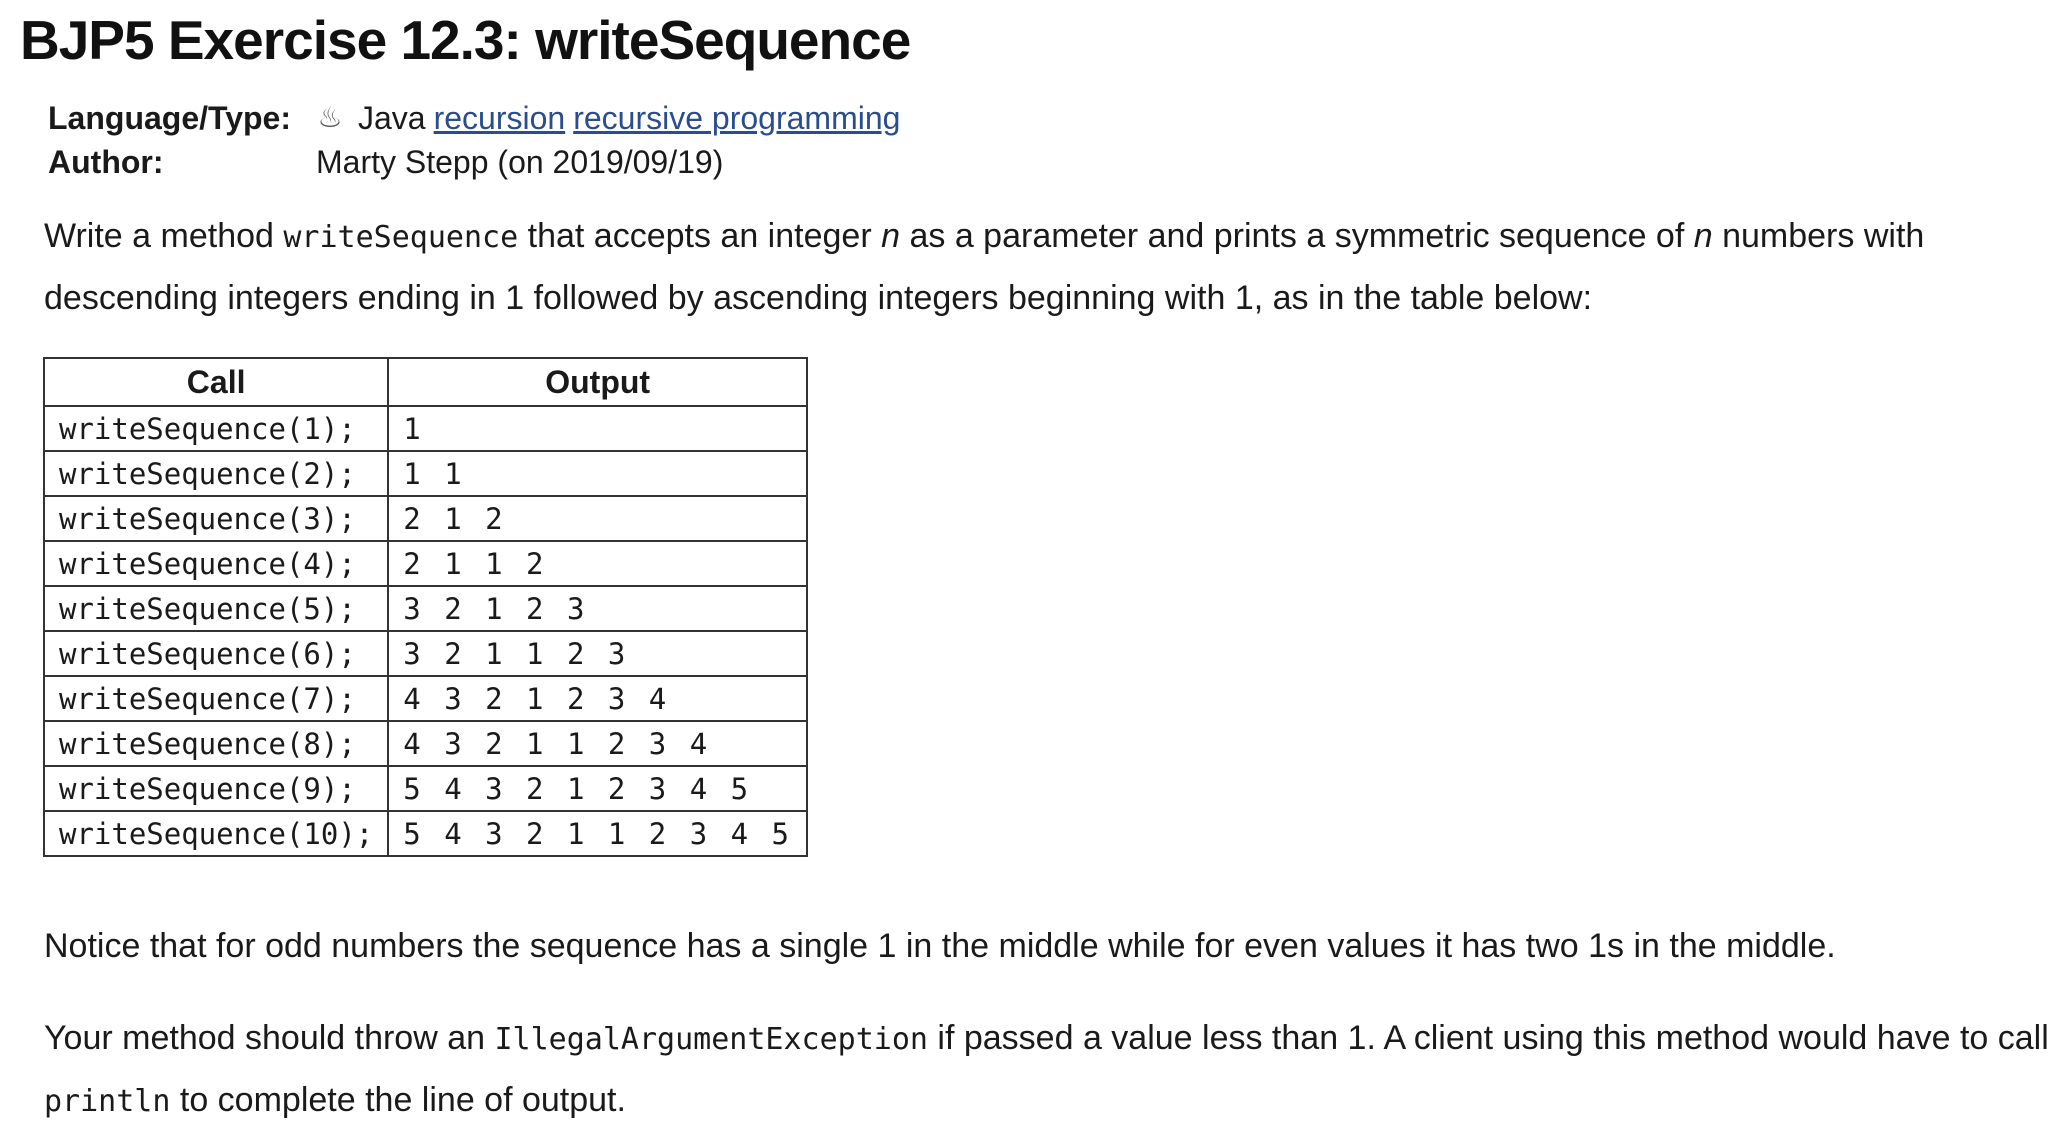 This screenshot has width=2058, height=1146. What do you see at coordinates (737, 118) in the screenshot?
I see `tag-link-recursive-programming: recursive programming` at bounding box center [737, 118].